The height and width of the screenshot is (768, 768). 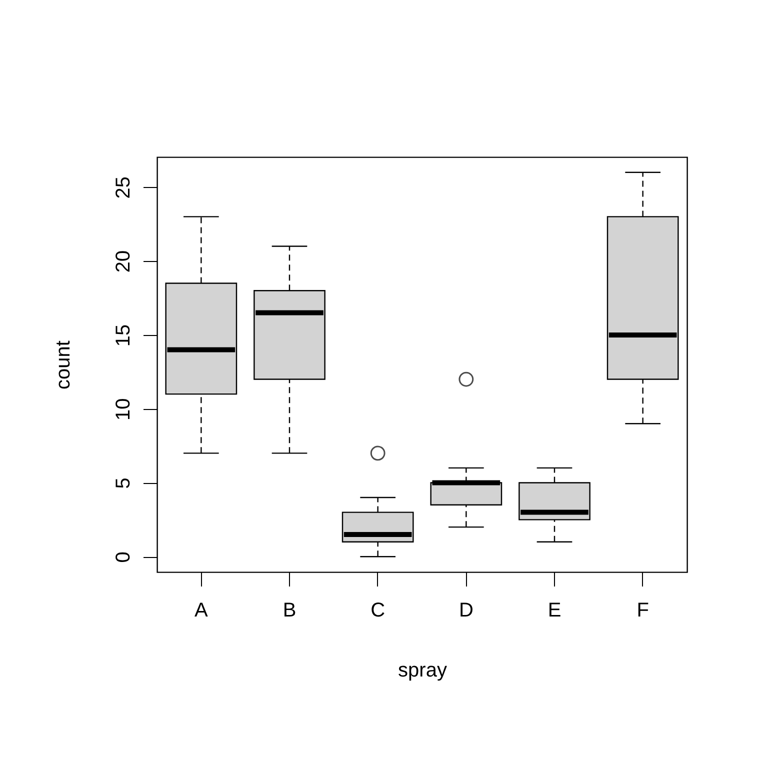 What do you see at coordinates (378, 611) in the screenshot?
I see `x-tick-label: C` at bounding box center [378, 611].